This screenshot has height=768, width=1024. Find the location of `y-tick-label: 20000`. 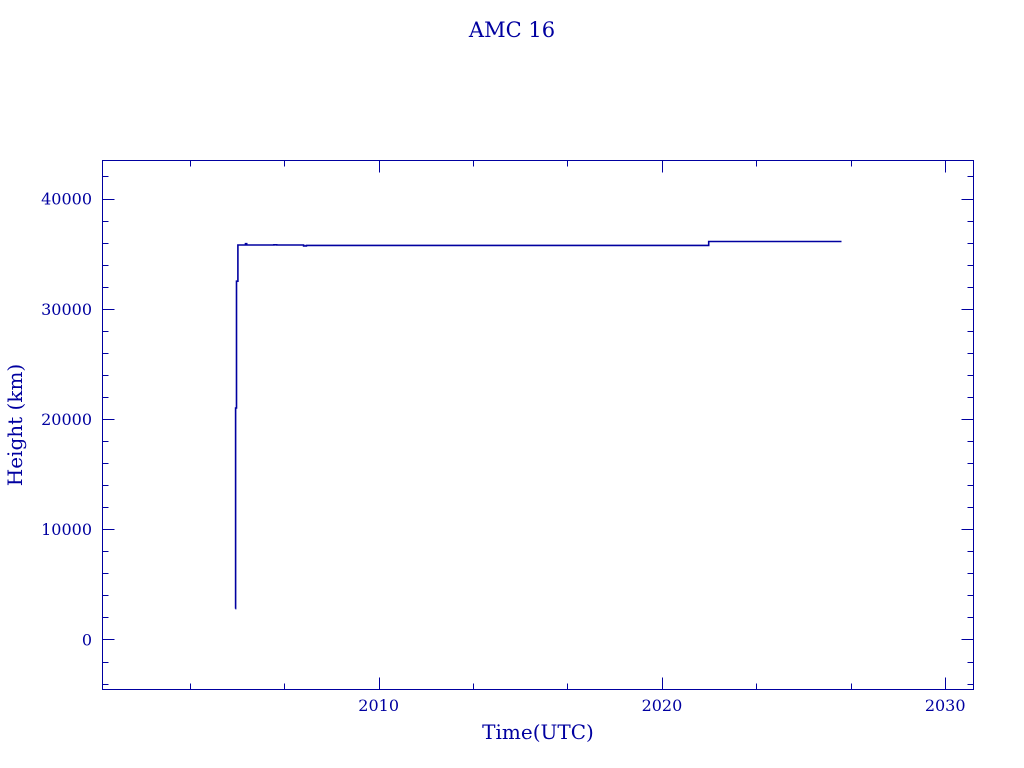

y-tick-label: 20000 is located at coordinates (66, 419).